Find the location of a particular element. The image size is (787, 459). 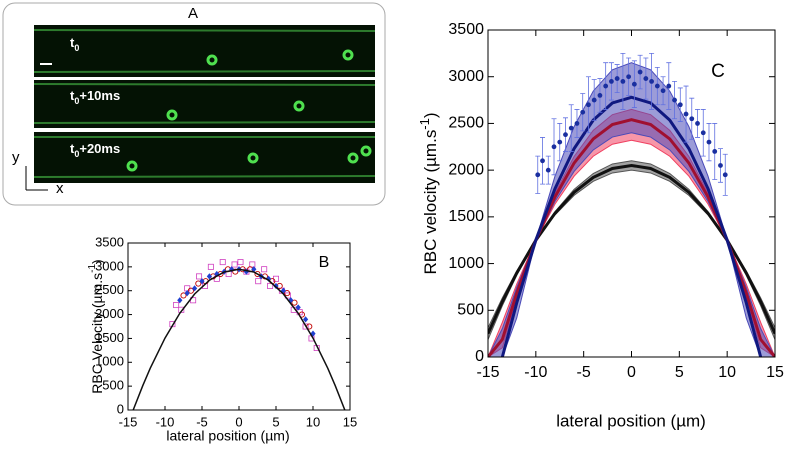

confidence-band is located at coordinates (631, 250).